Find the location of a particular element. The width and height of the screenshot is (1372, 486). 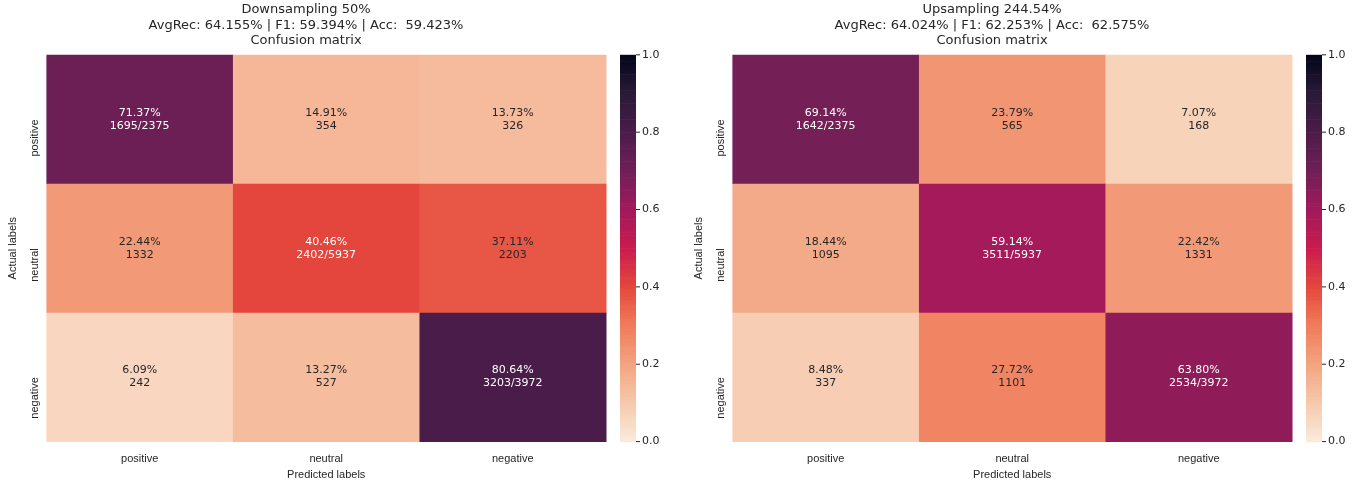

data-label: 40.46% 2402/5937 is located at coordinates (326, 247).